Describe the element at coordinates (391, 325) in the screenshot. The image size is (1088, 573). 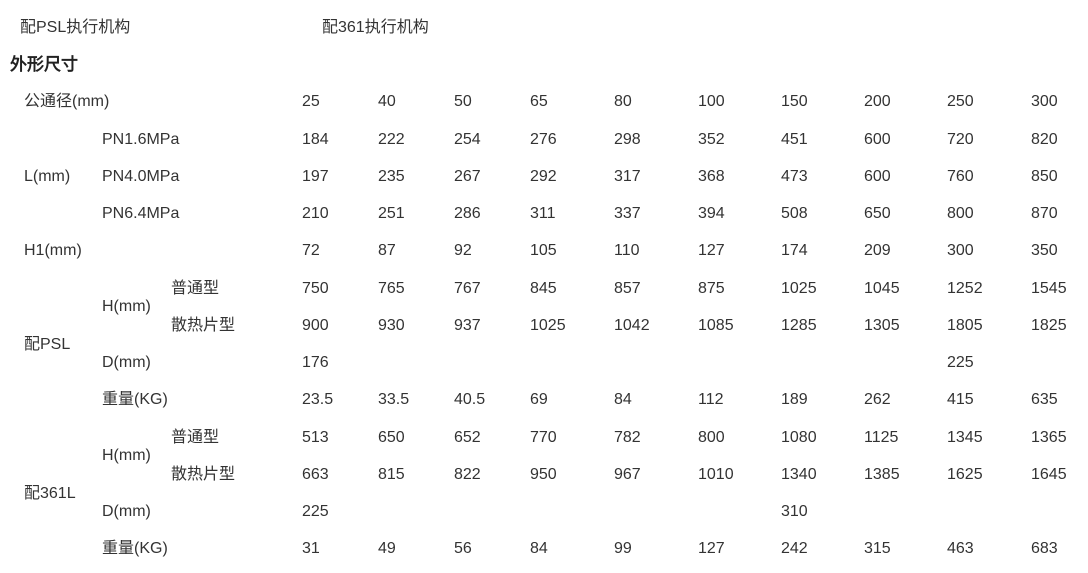
I see `table-cell: 930` at that location.